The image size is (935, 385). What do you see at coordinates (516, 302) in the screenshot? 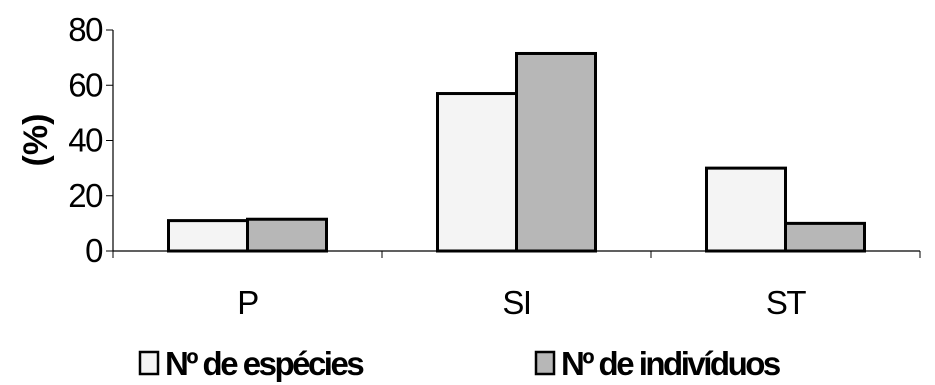
I see `x-tick-label: SI` at bounding box center [516, 302].